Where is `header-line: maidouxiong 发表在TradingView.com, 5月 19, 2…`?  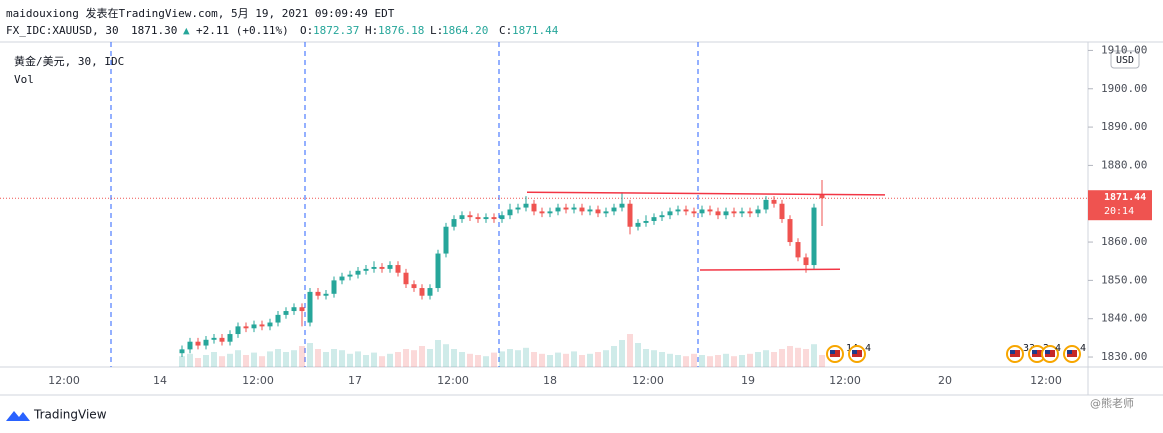 header-line: maidouxiong 发表在TradingView.com, 5月 19, 2… is located at coordinates (200, 13).